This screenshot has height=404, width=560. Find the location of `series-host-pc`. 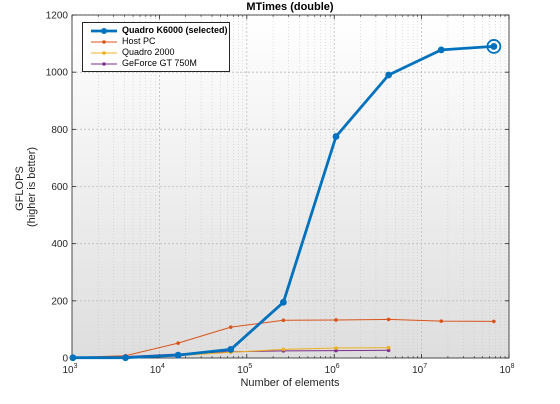

series-host-pc is located at coordinates (283, 338).